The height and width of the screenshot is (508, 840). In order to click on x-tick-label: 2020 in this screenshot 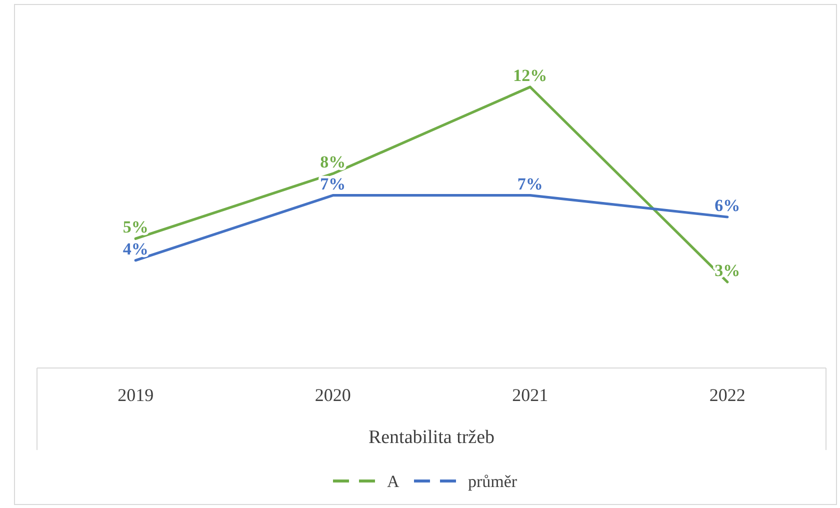, I will do `click(332, 395)`.